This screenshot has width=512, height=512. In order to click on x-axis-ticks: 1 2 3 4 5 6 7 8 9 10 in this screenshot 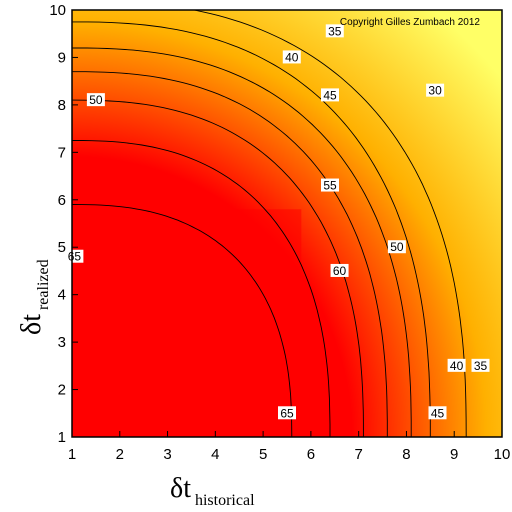, I will do `click(289, 447)`.